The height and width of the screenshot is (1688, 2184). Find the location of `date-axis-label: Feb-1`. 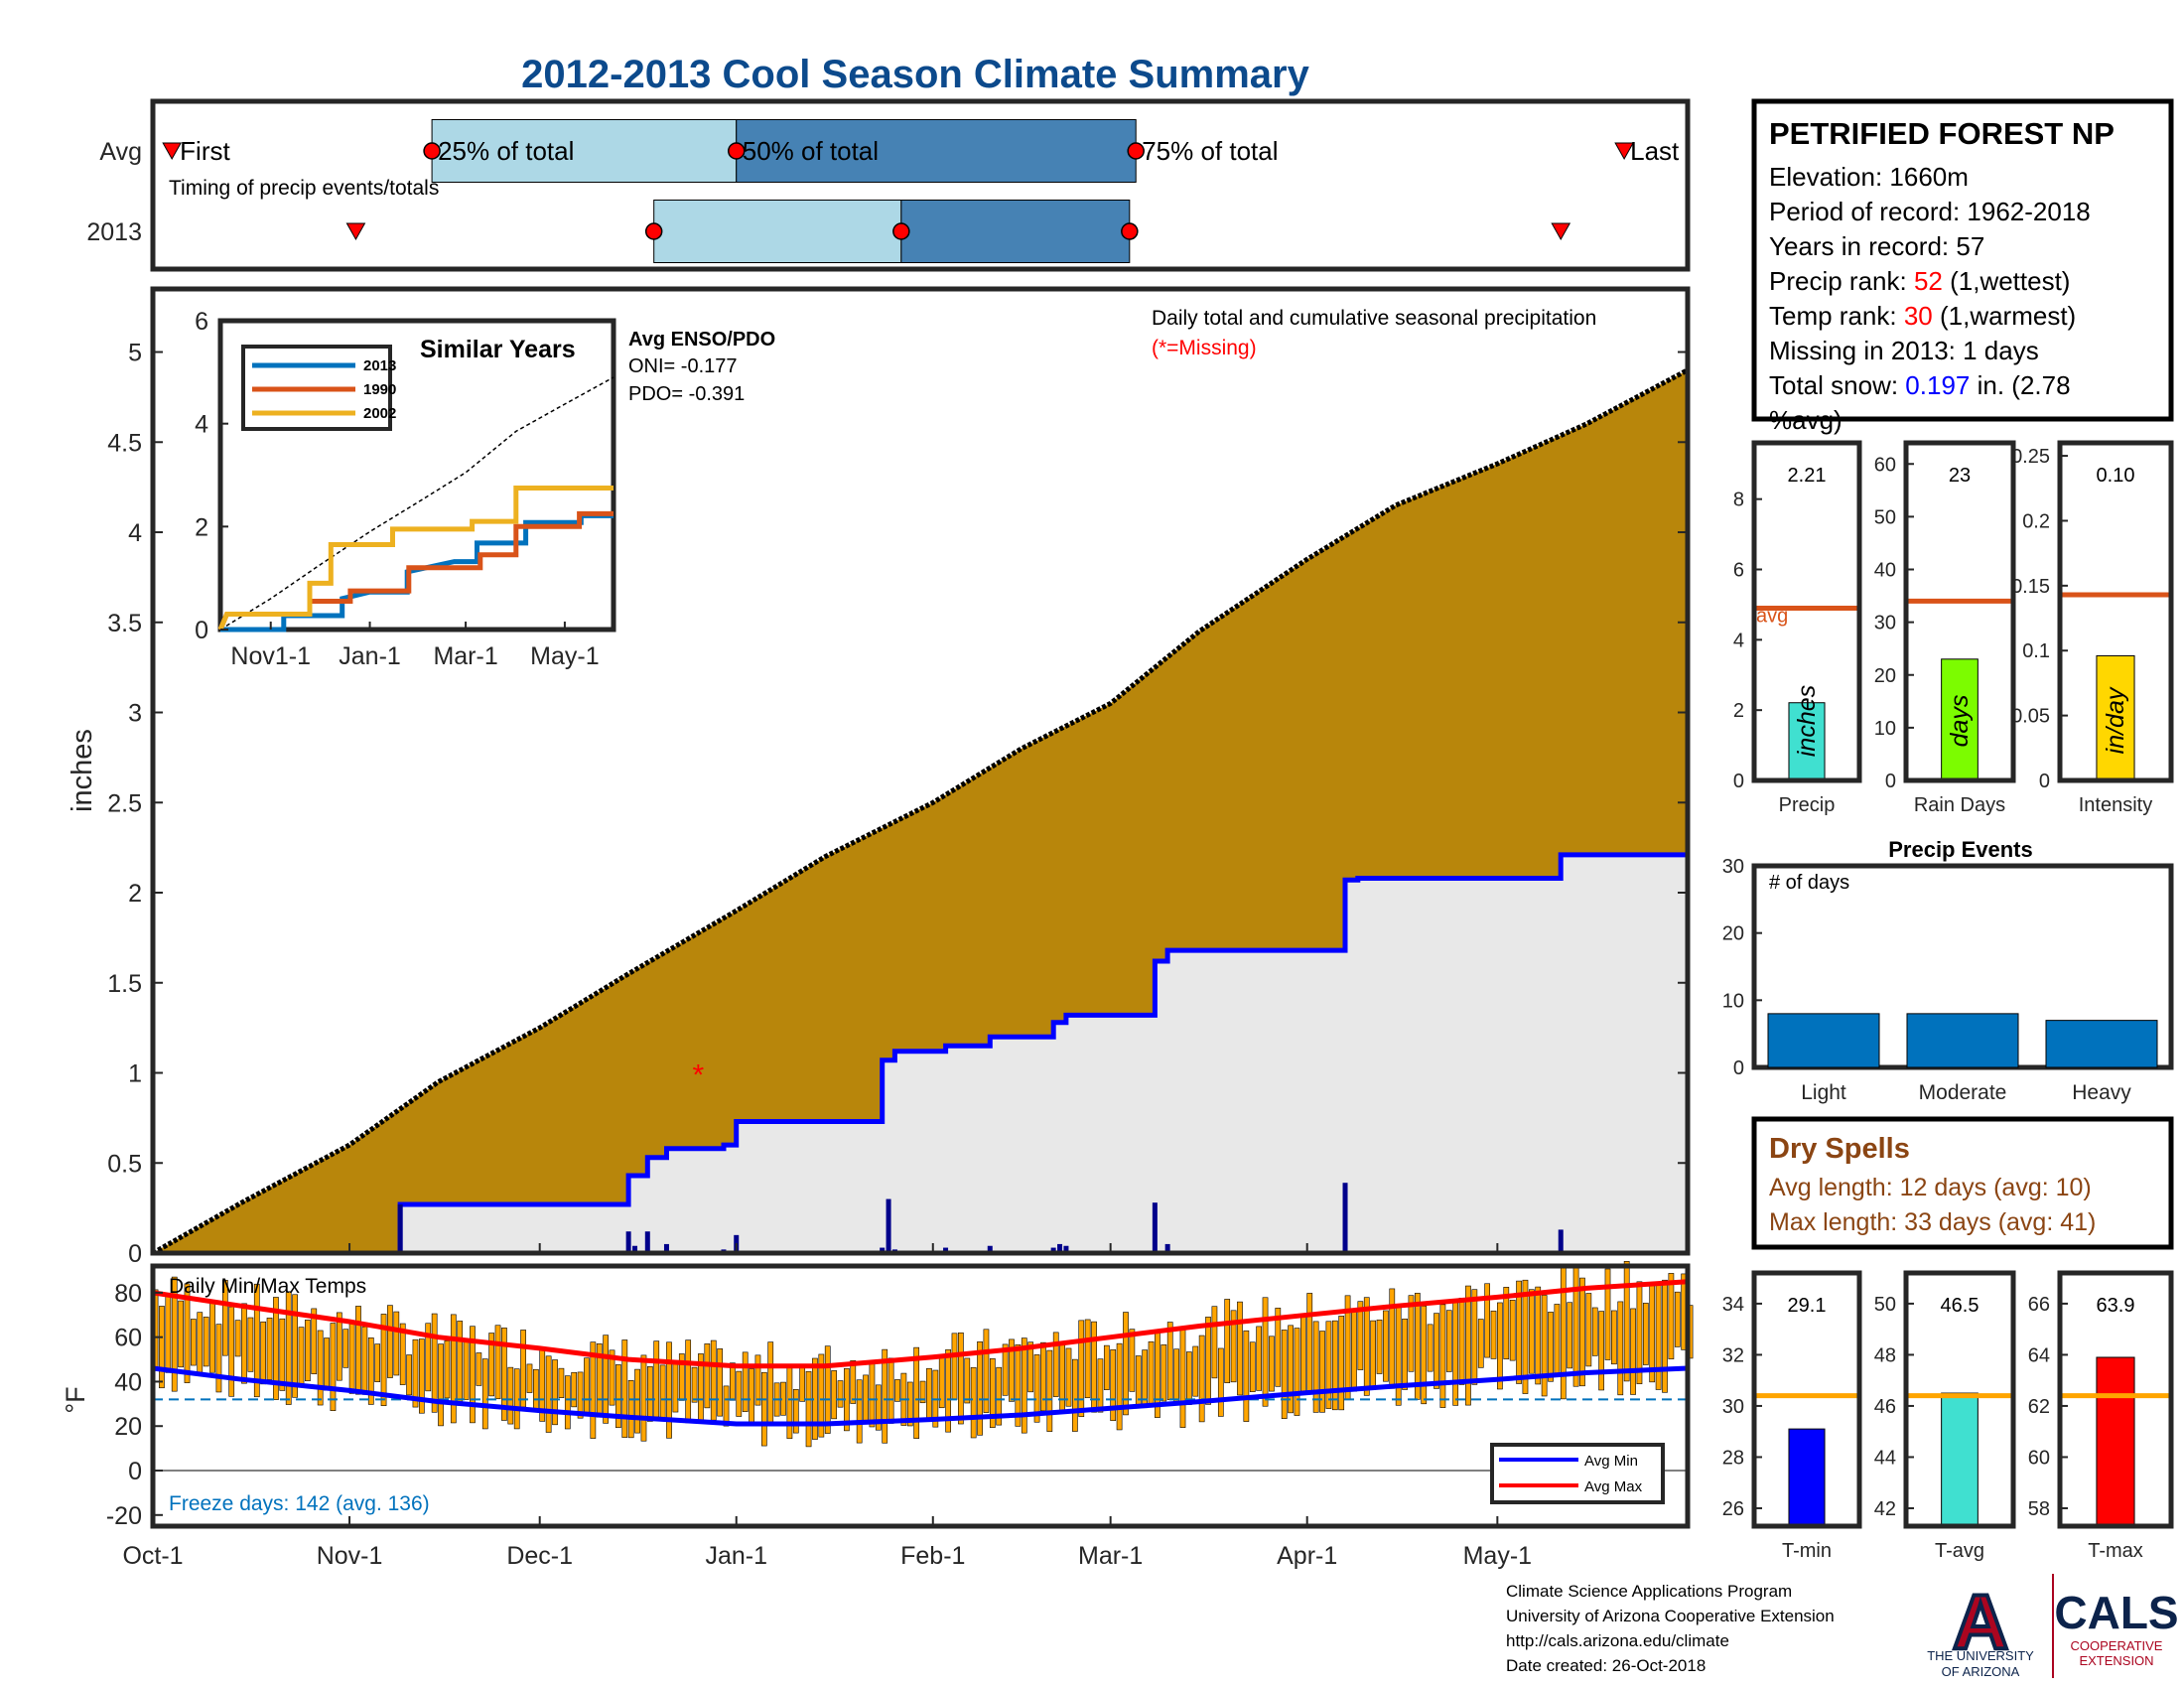

date-axis-label: Feb-1 is located at coordinates (932, 1556).